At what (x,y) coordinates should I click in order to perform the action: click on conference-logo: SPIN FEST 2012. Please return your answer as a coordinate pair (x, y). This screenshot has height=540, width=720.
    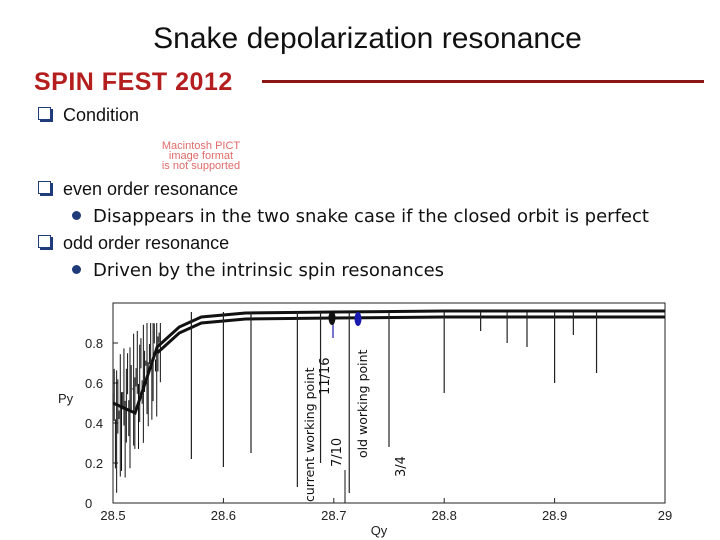
    Looking at the image, I should click on (133, 82).